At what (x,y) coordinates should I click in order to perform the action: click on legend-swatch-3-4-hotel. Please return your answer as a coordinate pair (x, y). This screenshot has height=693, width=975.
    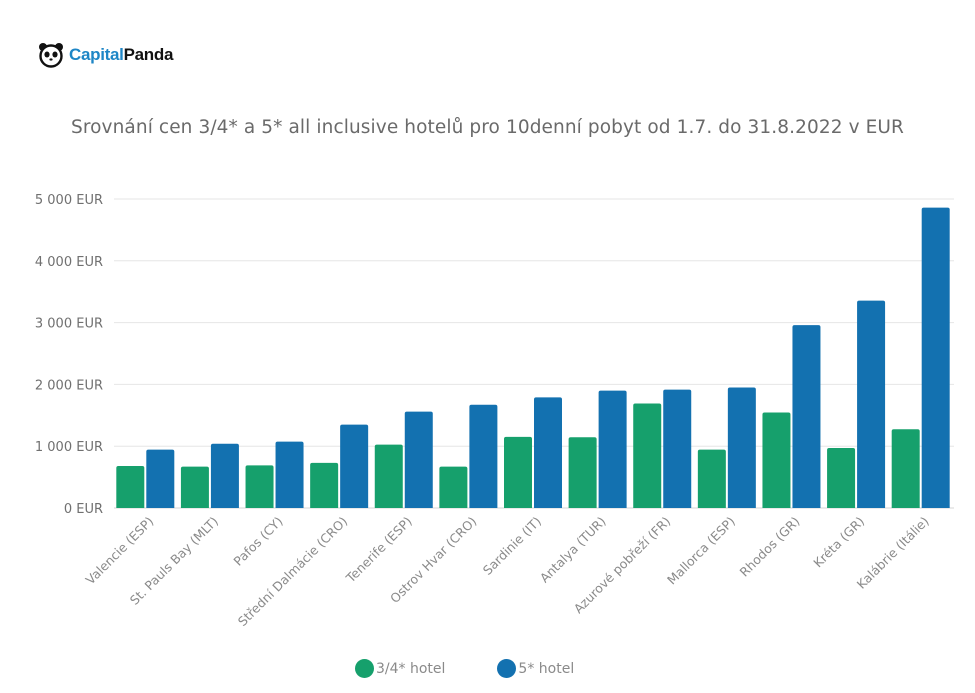
    Looking at the image, I should click on (364, 668).